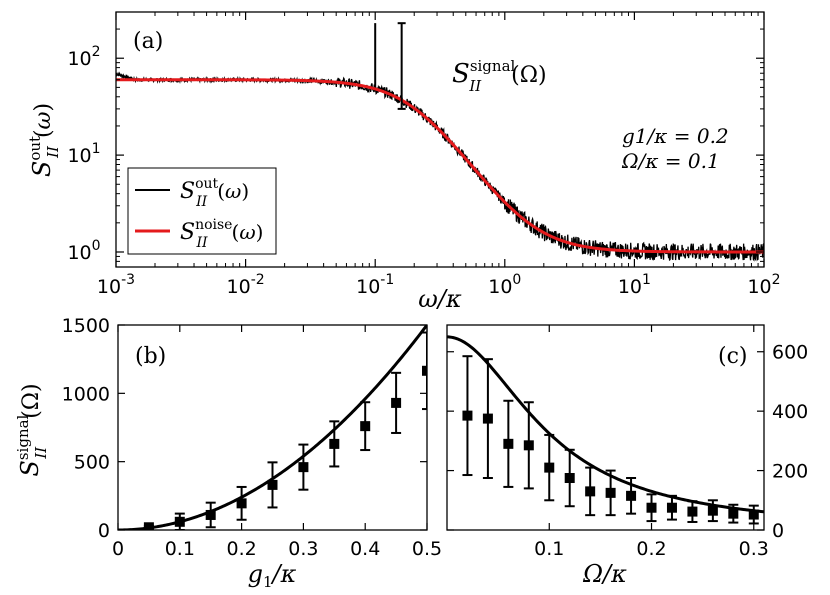 The height and width of the screenshot is (595, 830). I want to click on panel-b-xlabel: g1/κ, so click(272, 575).